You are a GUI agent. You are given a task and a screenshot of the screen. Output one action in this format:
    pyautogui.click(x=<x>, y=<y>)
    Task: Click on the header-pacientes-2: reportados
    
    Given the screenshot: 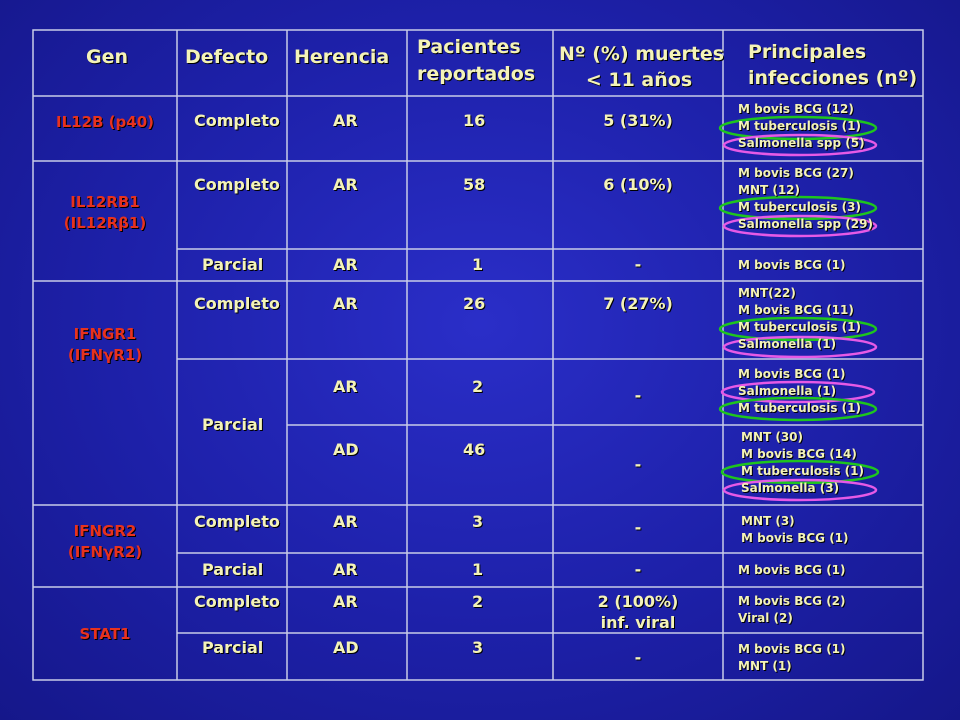 What is the action you would take?
    pyautogui.click(x=476, y=74)
    